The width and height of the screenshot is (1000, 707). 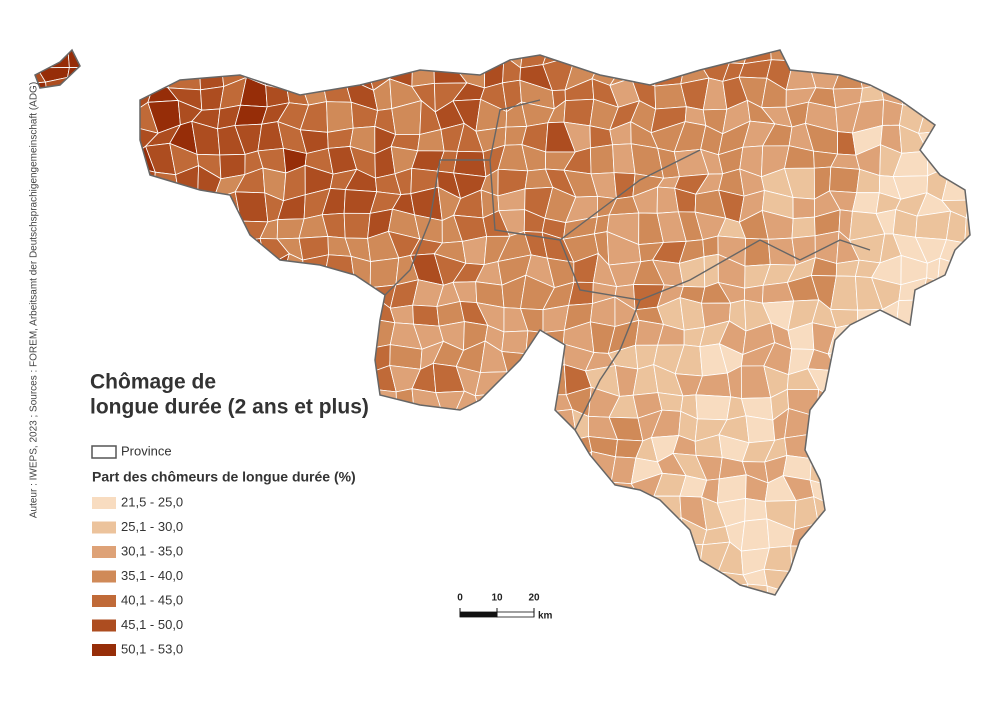 What do you see at coordinates (152, 526) in the screenshot?
I see `legend-label: 25,1 - 30,0` at bounding box center [152, 526].